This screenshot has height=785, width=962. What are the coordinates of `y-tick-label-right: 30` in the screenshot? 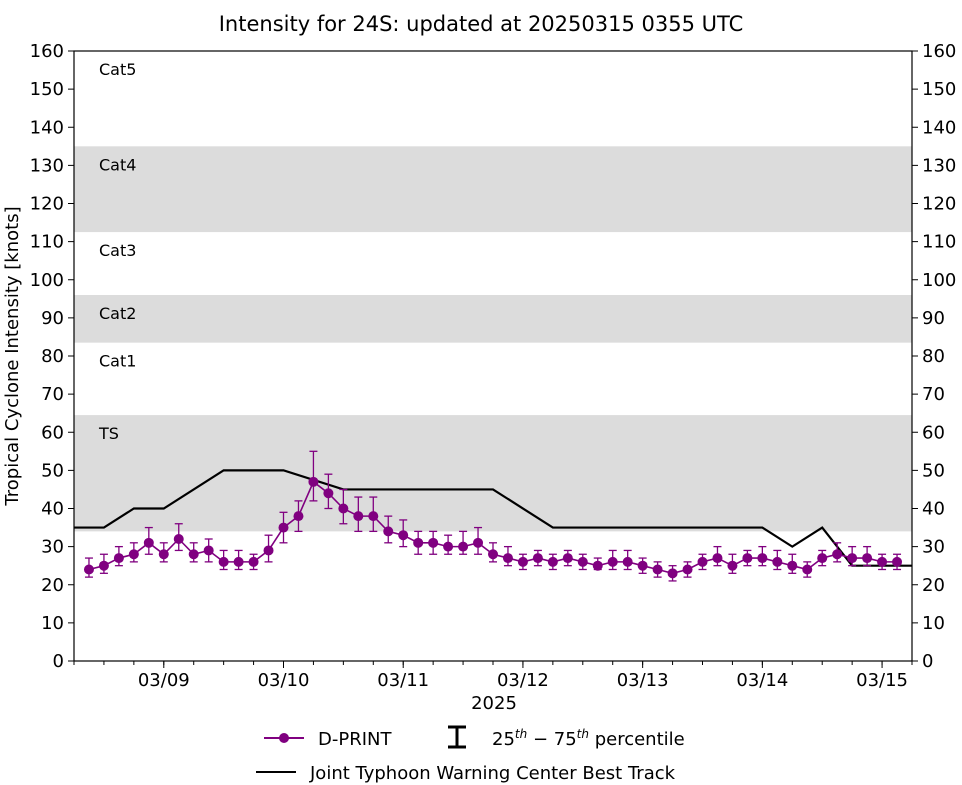 It's located at (933, 547).